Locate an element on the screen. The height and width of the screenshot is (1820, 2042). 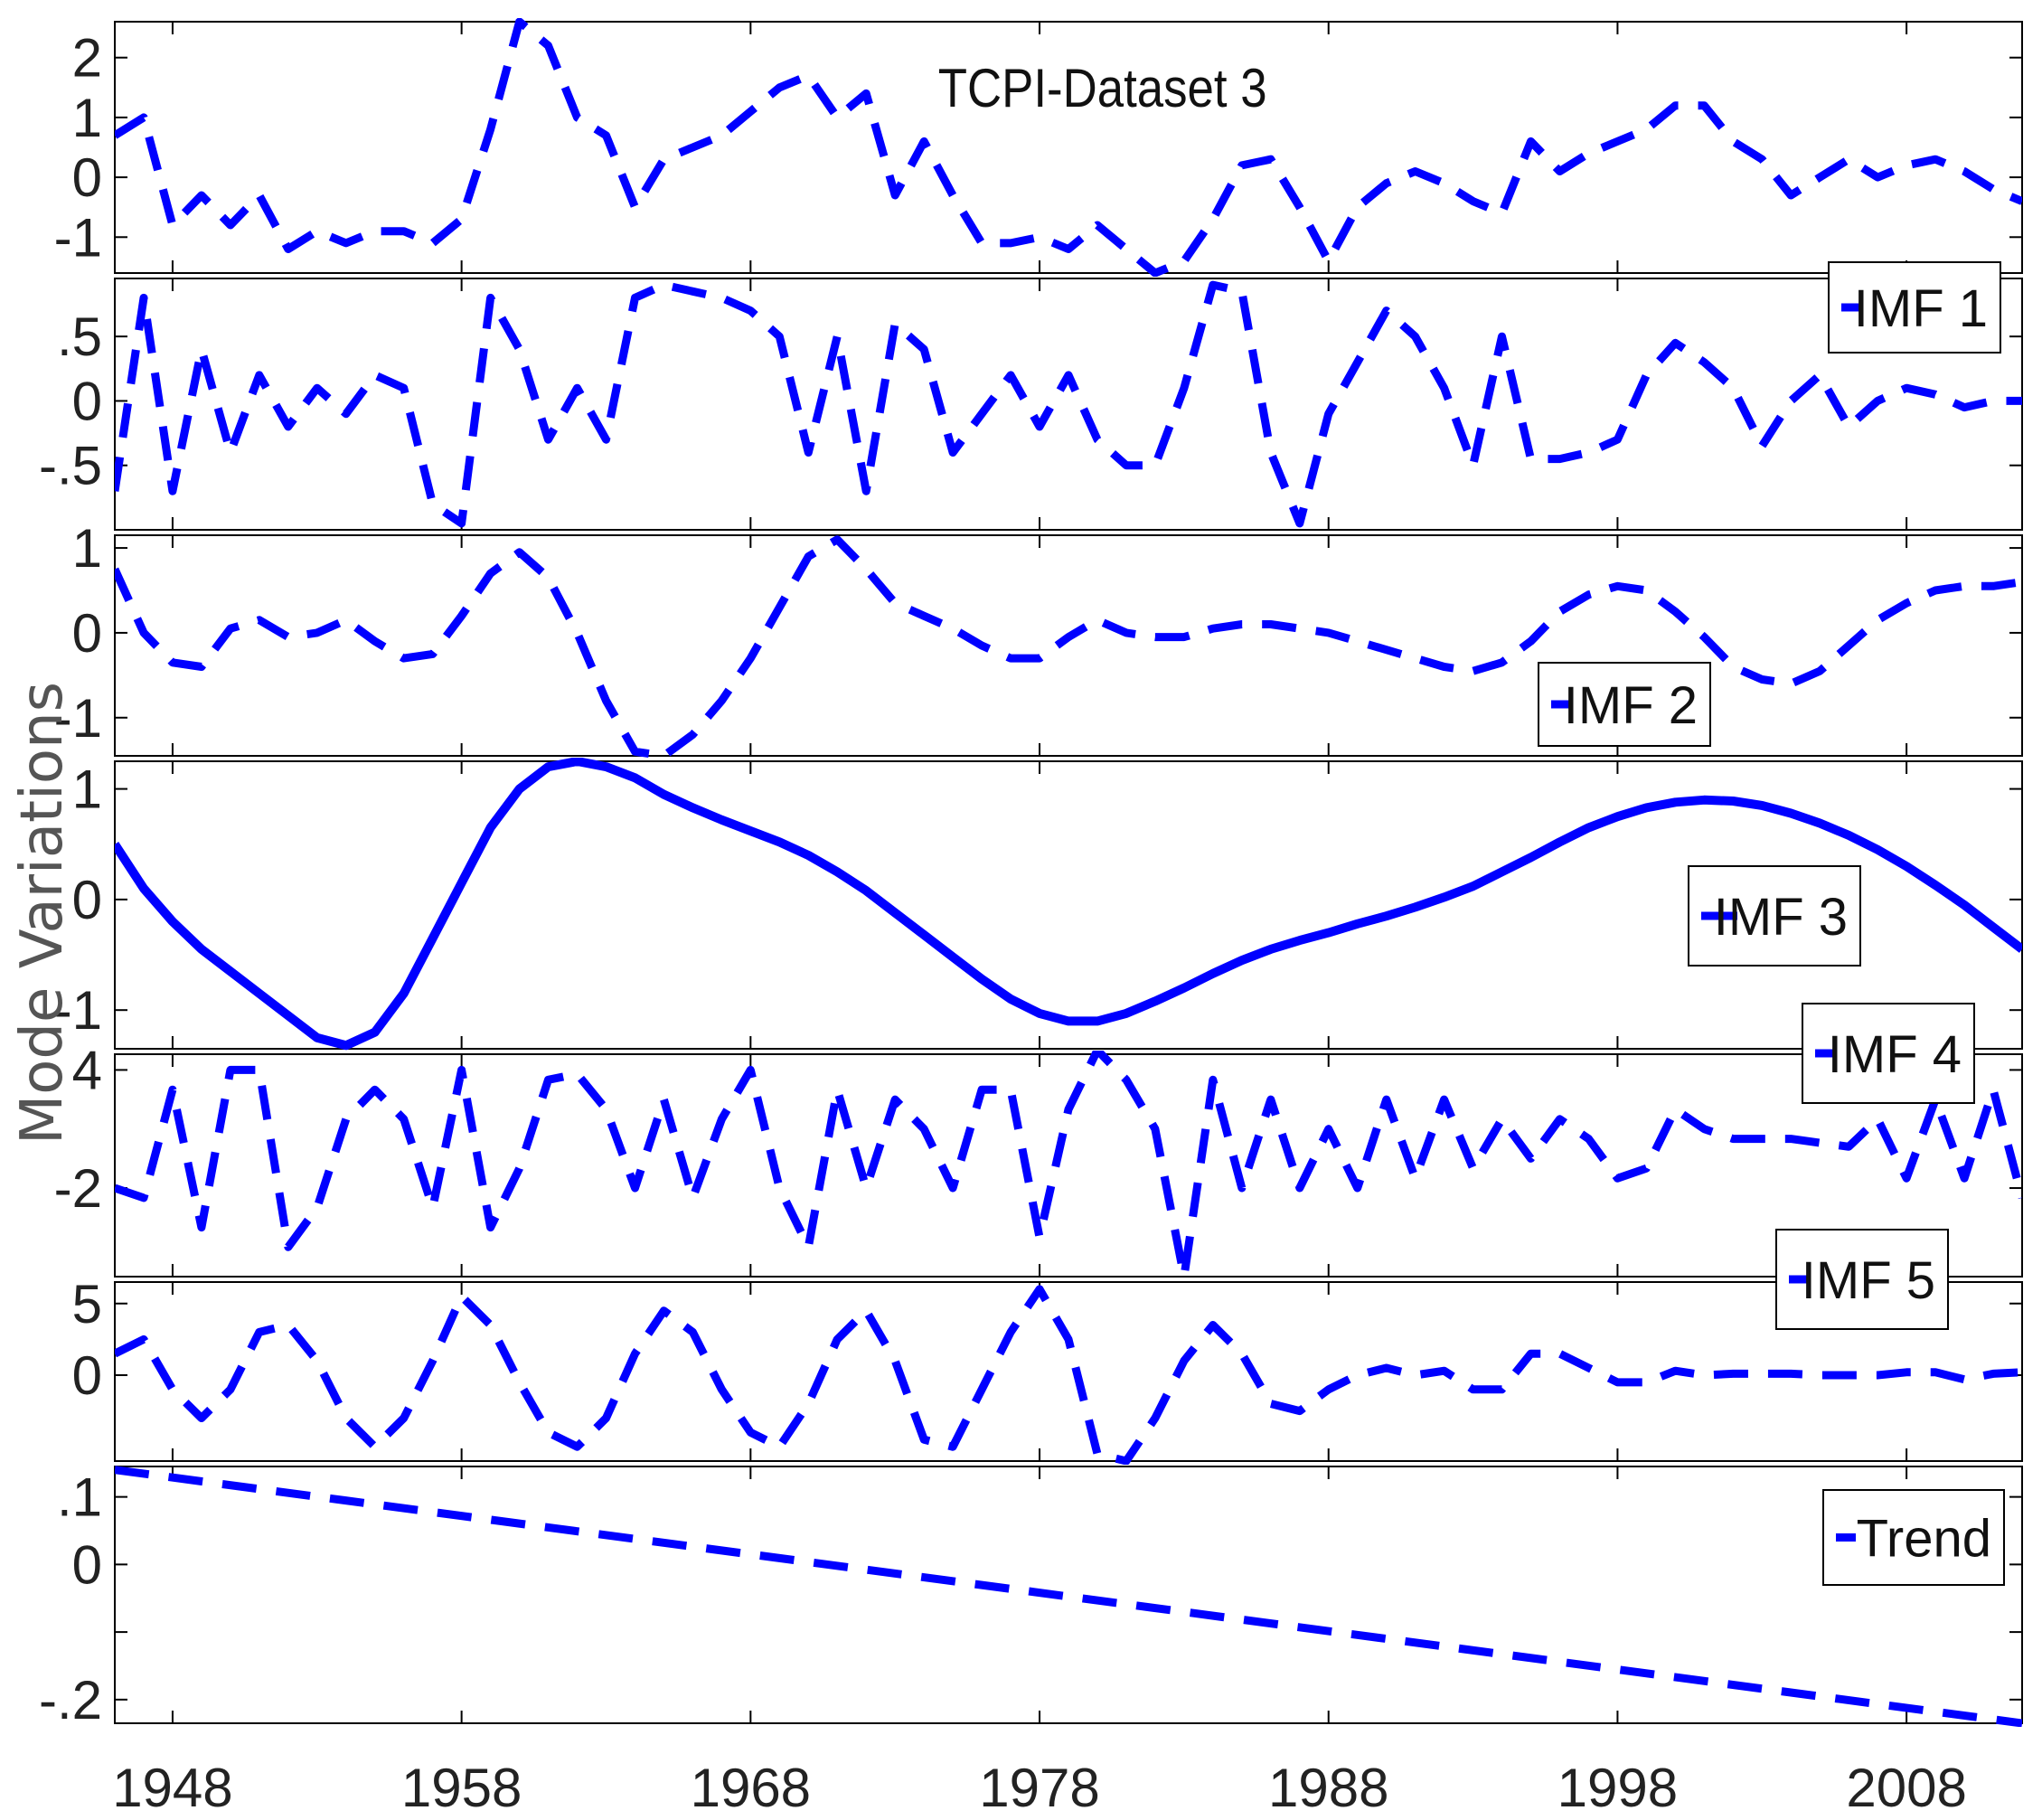
legend-label: IMF 4 is located at coordinates (1895, 1054).